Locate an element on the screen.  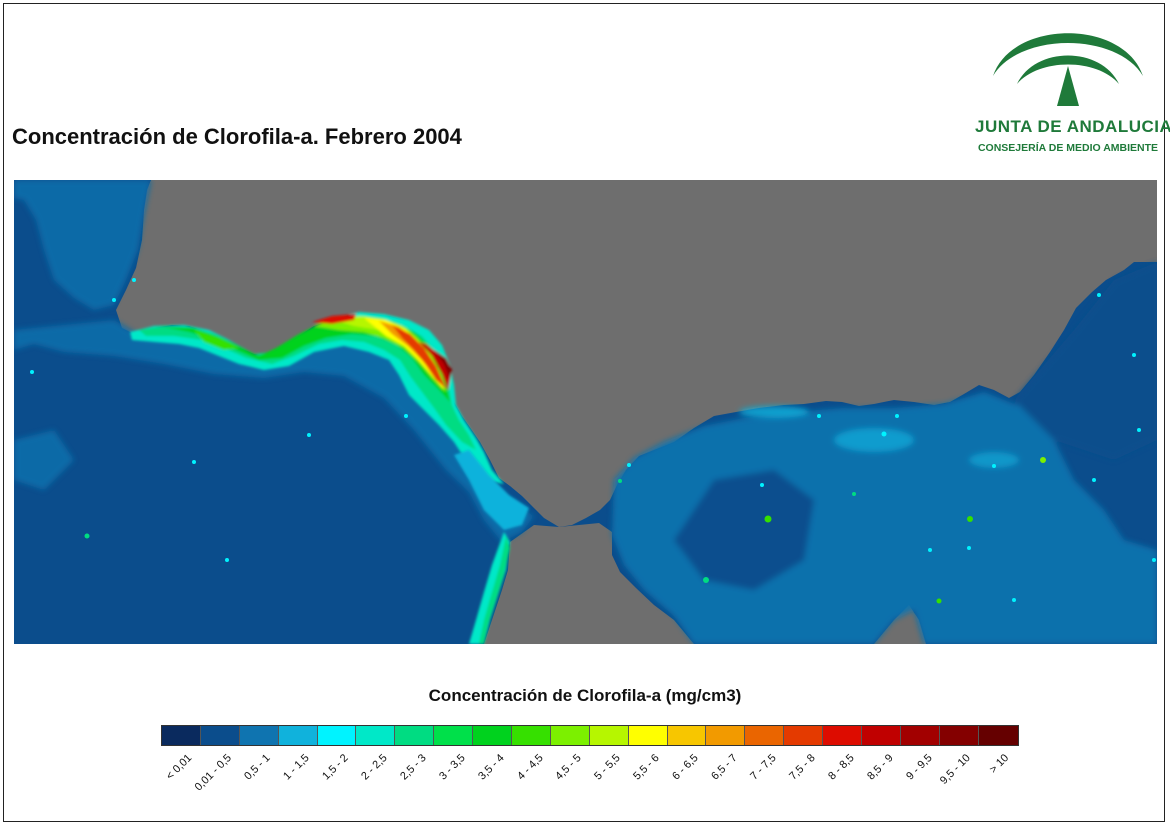
colorbar is located at coordinates (590, 735).